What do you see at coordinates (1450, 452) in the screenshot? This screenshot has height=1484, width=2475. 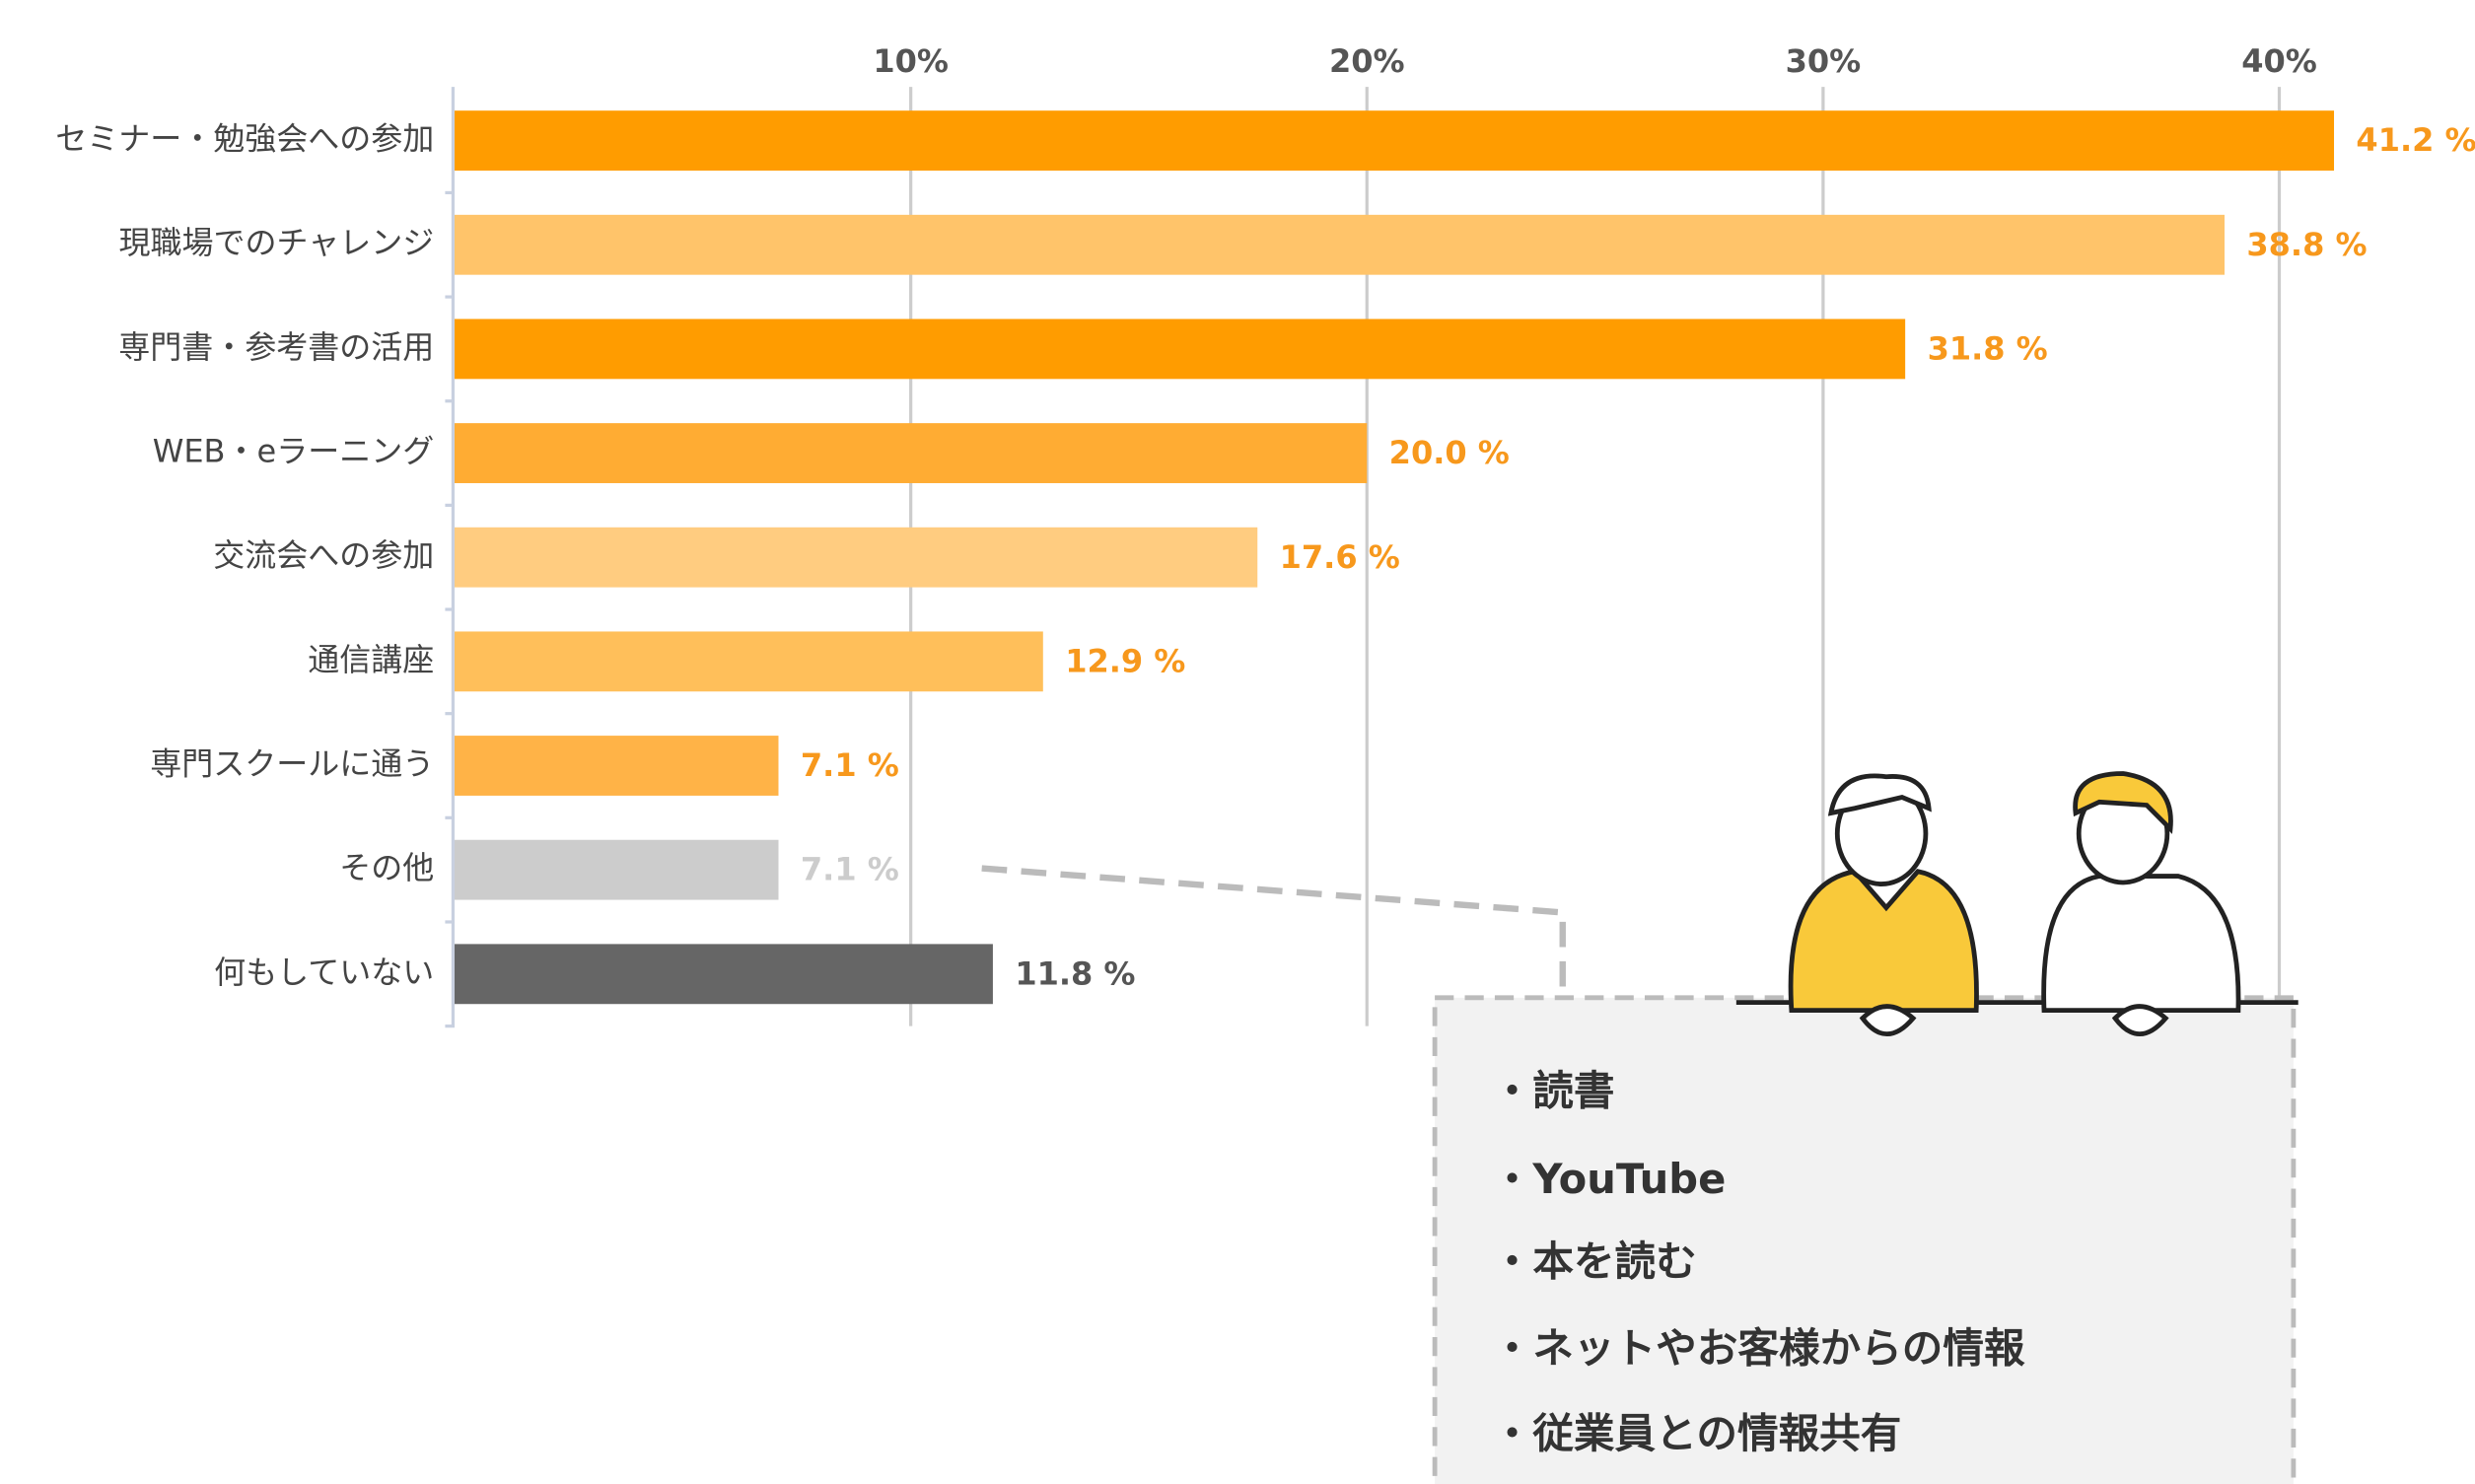 I see `value-label: 20.0 %` at bounding box center [1450, 452].